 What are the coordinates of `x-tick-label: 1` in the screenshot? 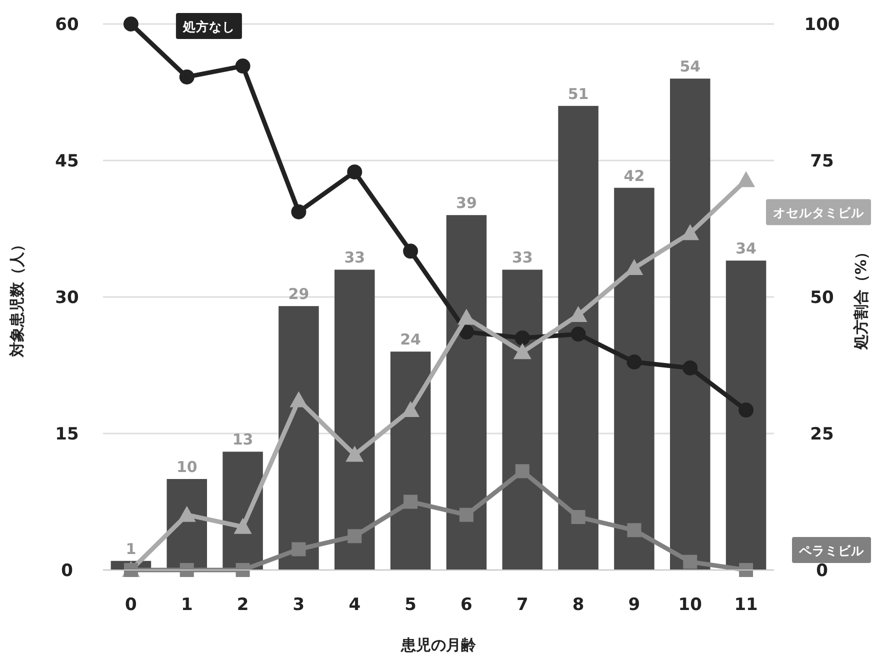 It's located at (186, 605).